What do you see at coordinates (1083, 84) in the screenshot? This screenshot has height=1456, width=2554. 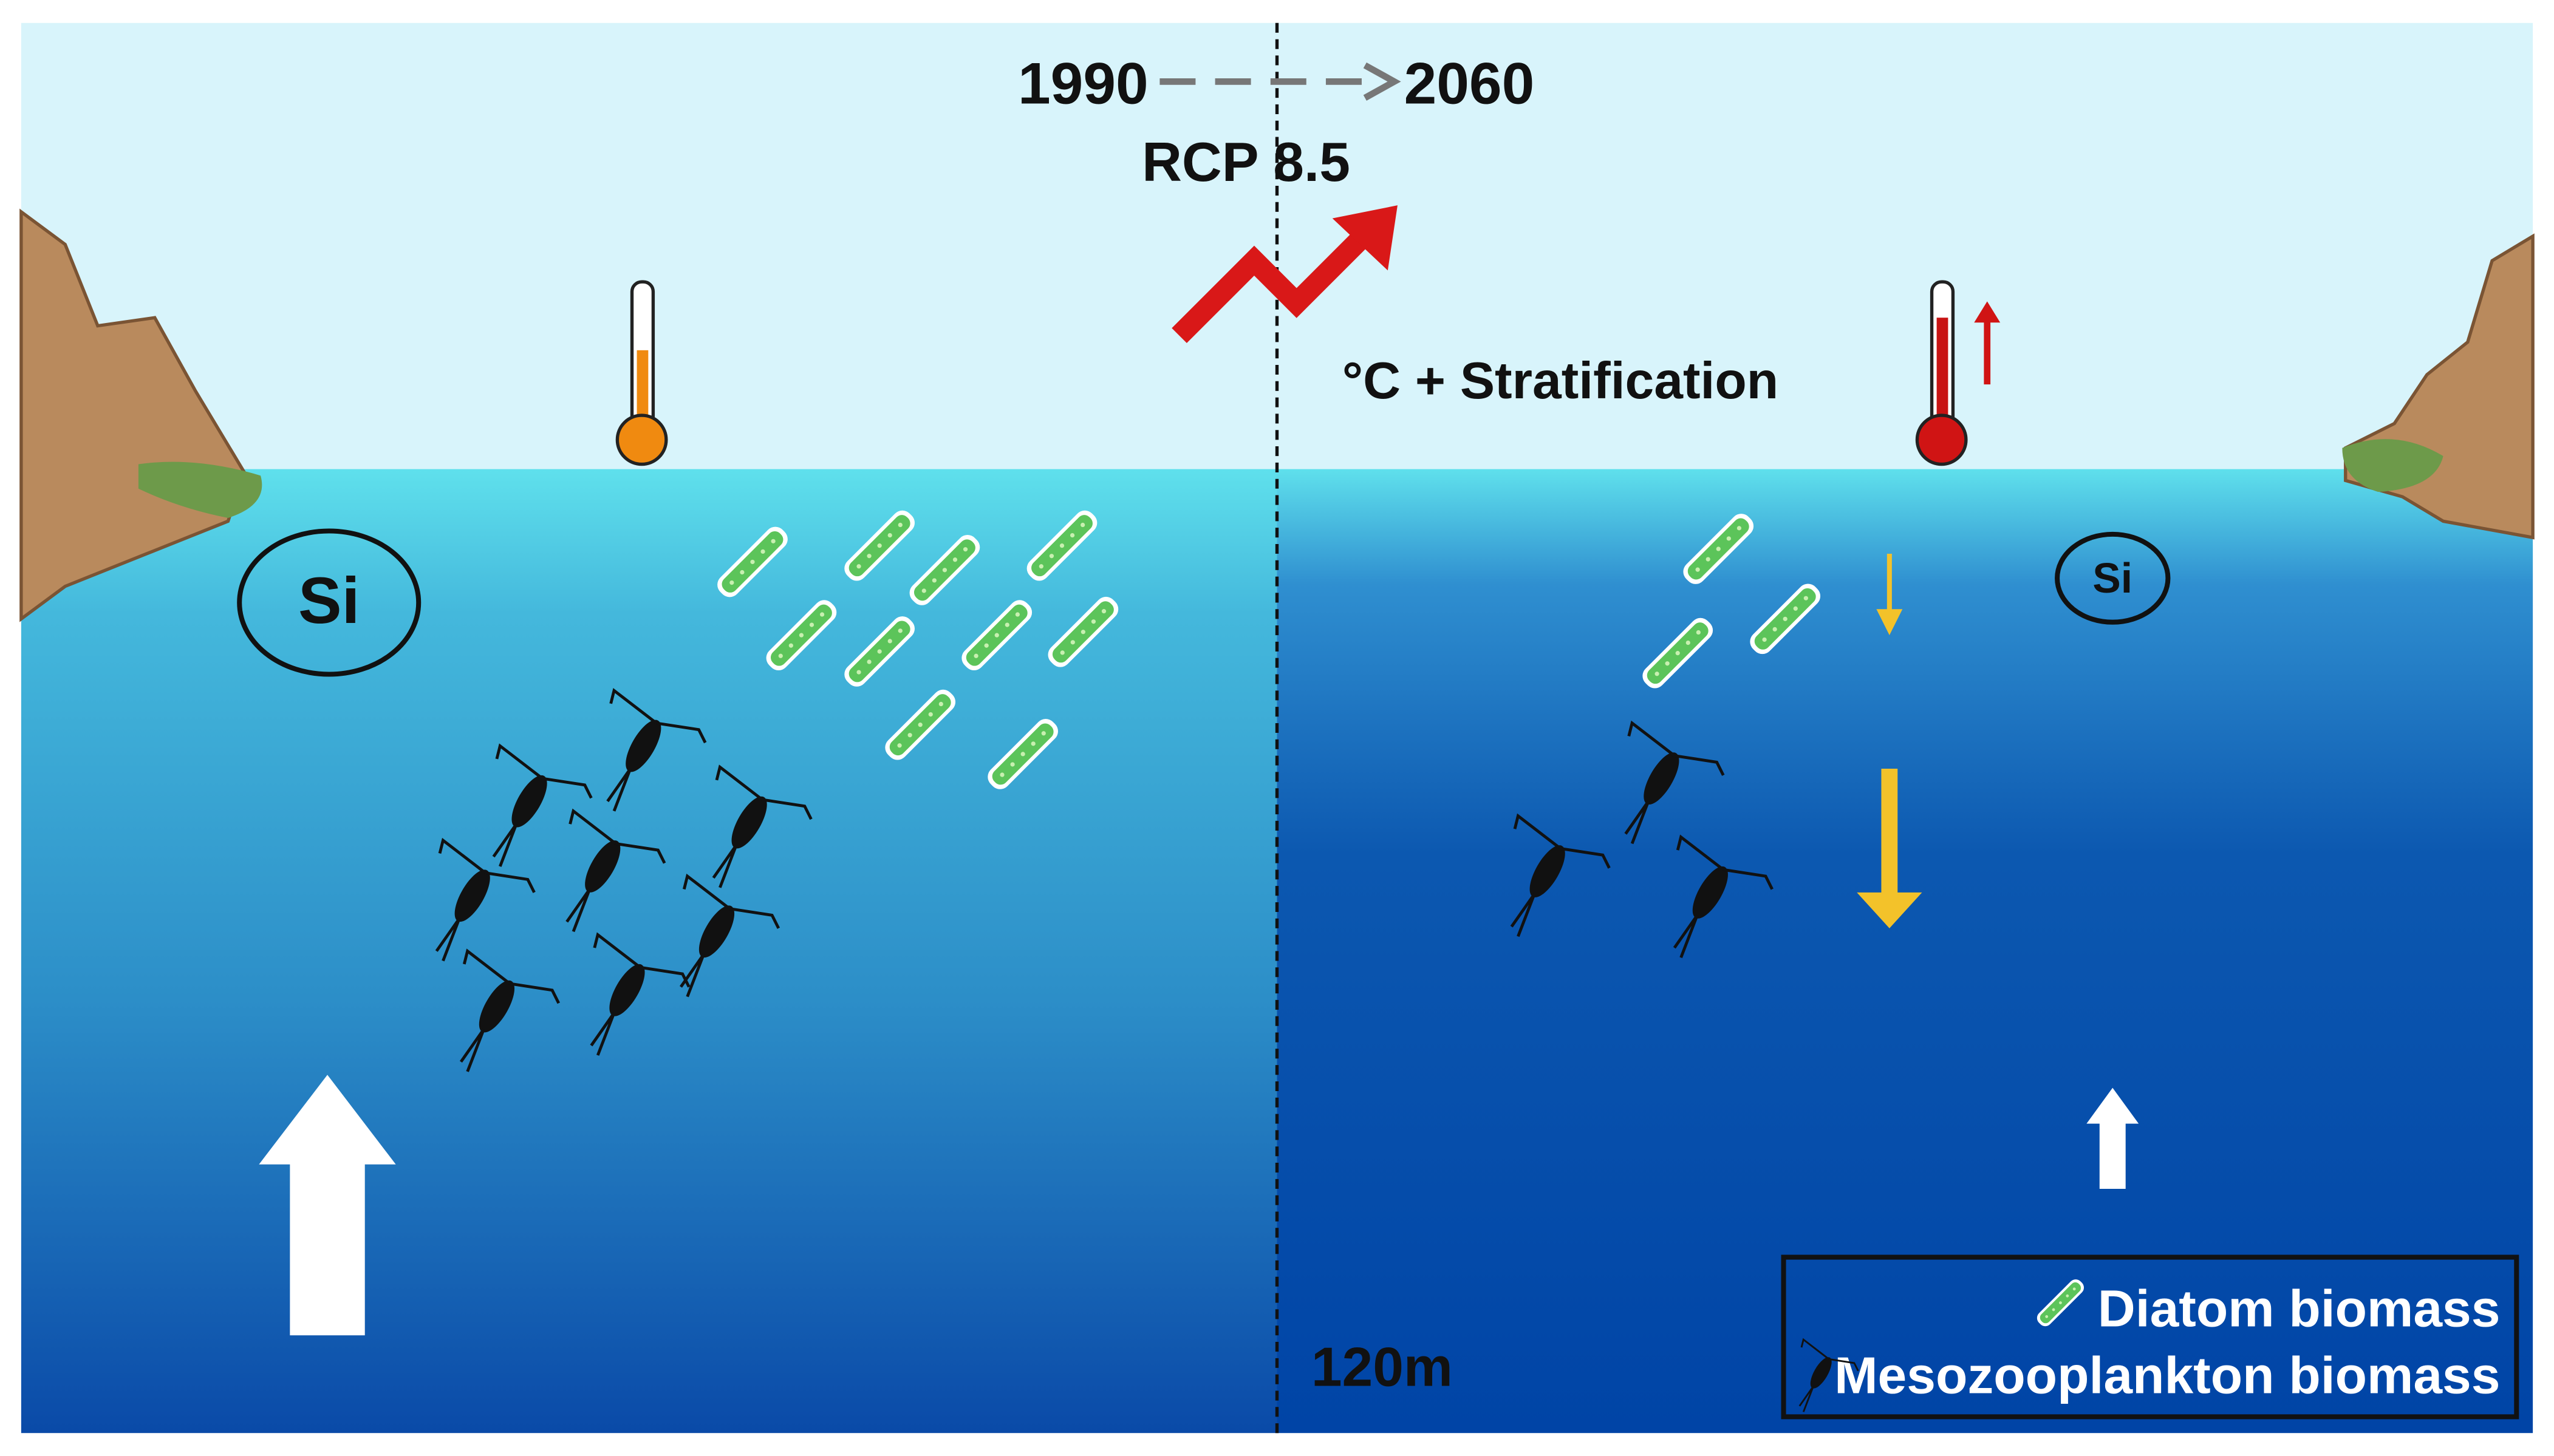 I see `start-year: 1990` at bounding box center [1083, 84].